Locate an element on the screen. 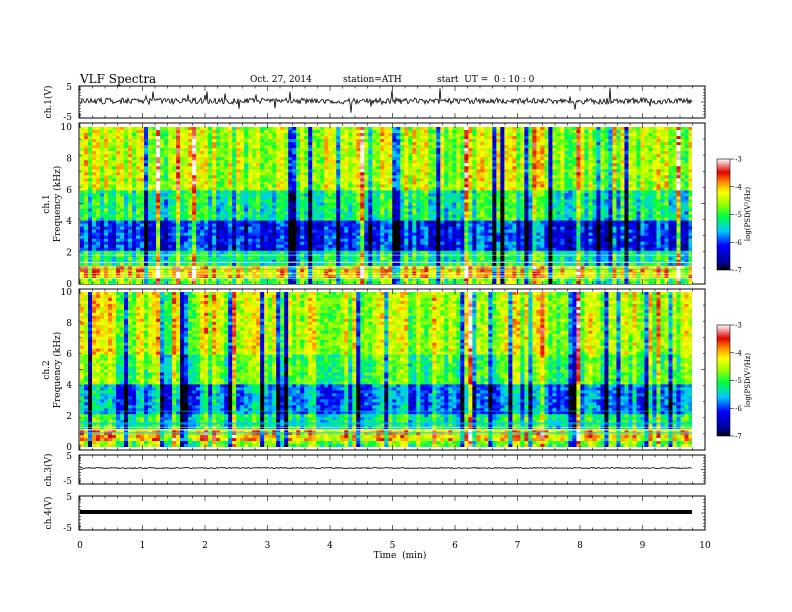 The width and height of the screenshot is (792, 612). header-date: Oct. 27, 2014 is located at coordinates (281, 80).